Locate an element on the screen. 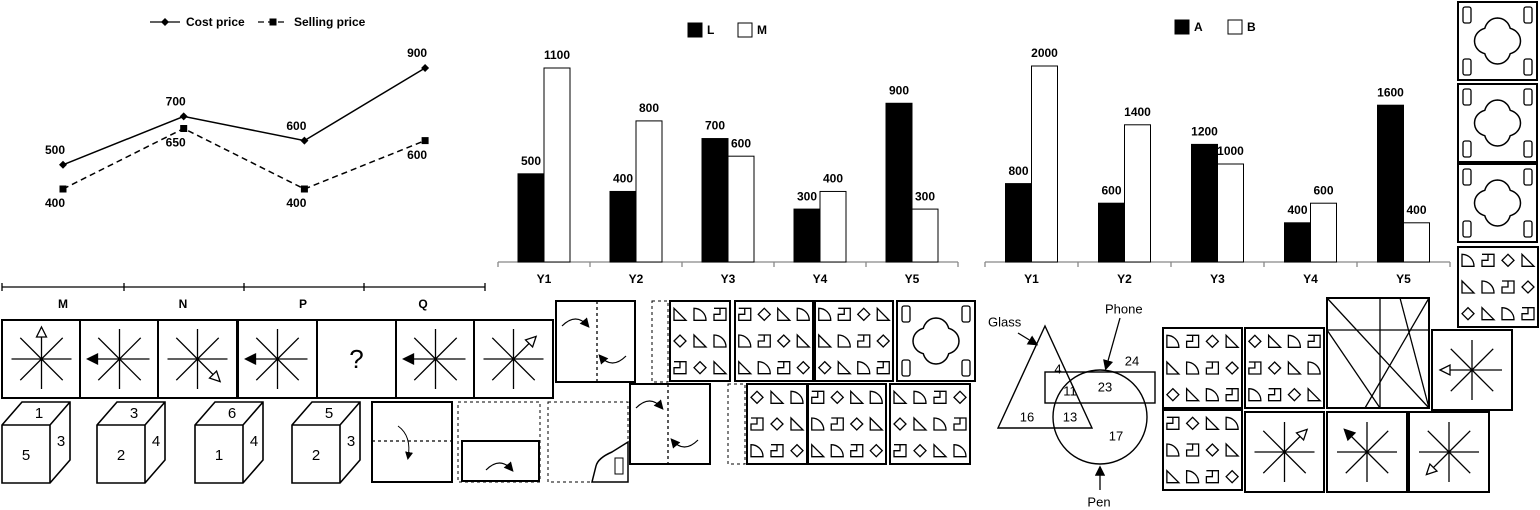  point is located at coordinates (425, 141).